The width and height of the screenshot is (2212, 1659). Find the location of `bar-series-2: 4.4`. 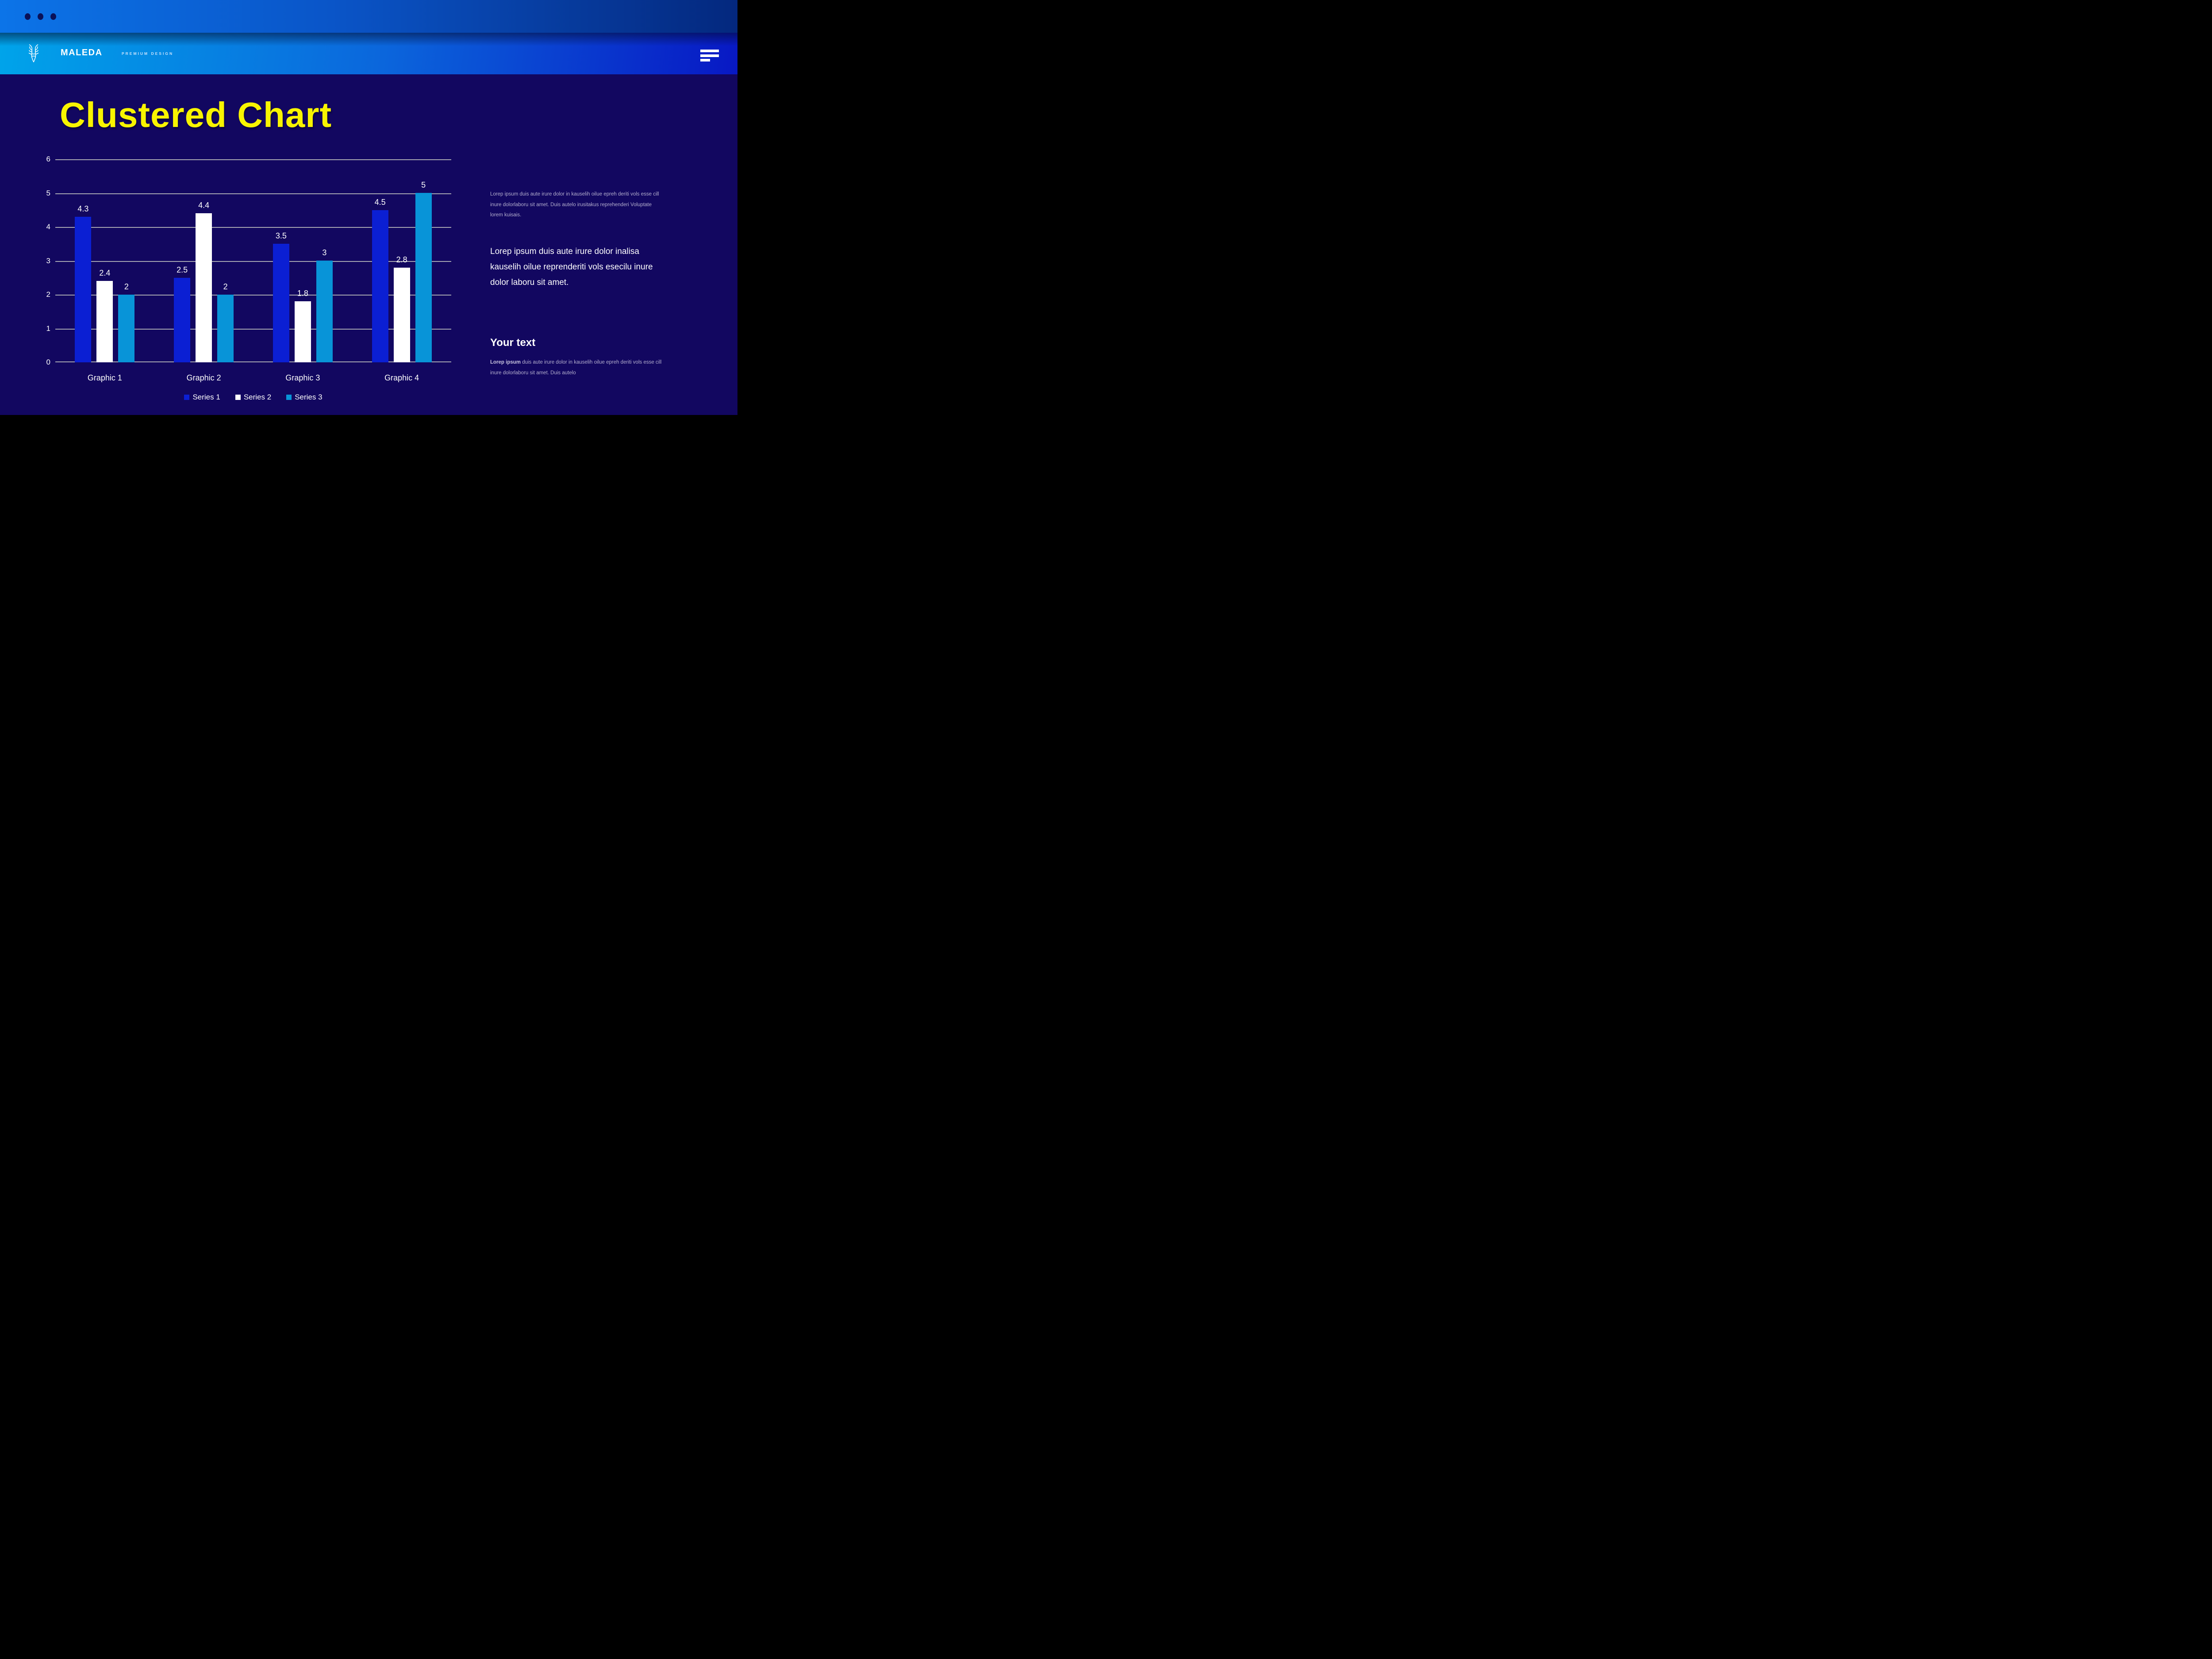

bar-series-2: 4.4 is located at coordinates (204, 281).